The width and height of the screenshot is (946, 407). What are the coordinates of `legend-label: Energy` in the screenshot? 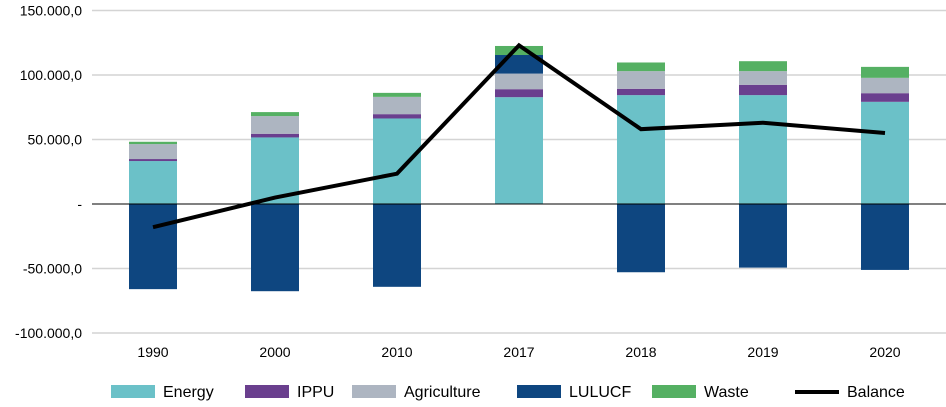 It's located at (188, 392).